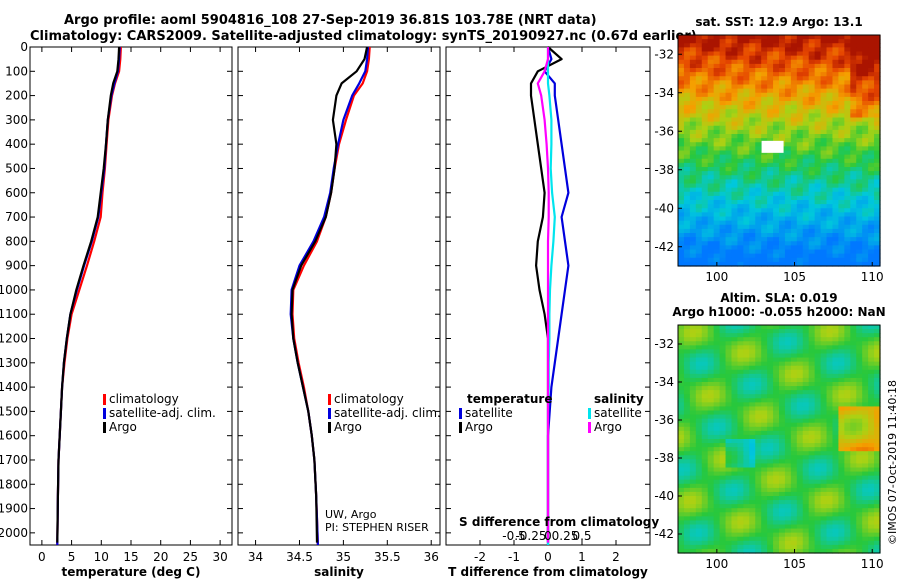  I want to click on salinity-legend-label: climatology, so click(369, 399).